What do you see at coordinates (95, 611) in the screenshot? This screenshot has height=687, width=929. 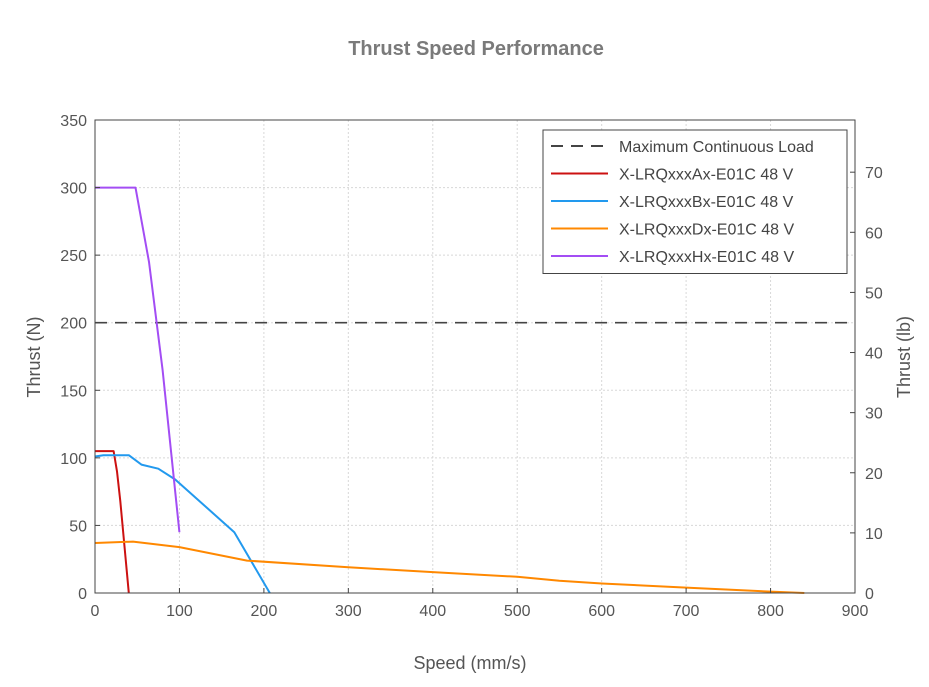 I see `x-tick-label: 0` at bounding box center [95, 611].